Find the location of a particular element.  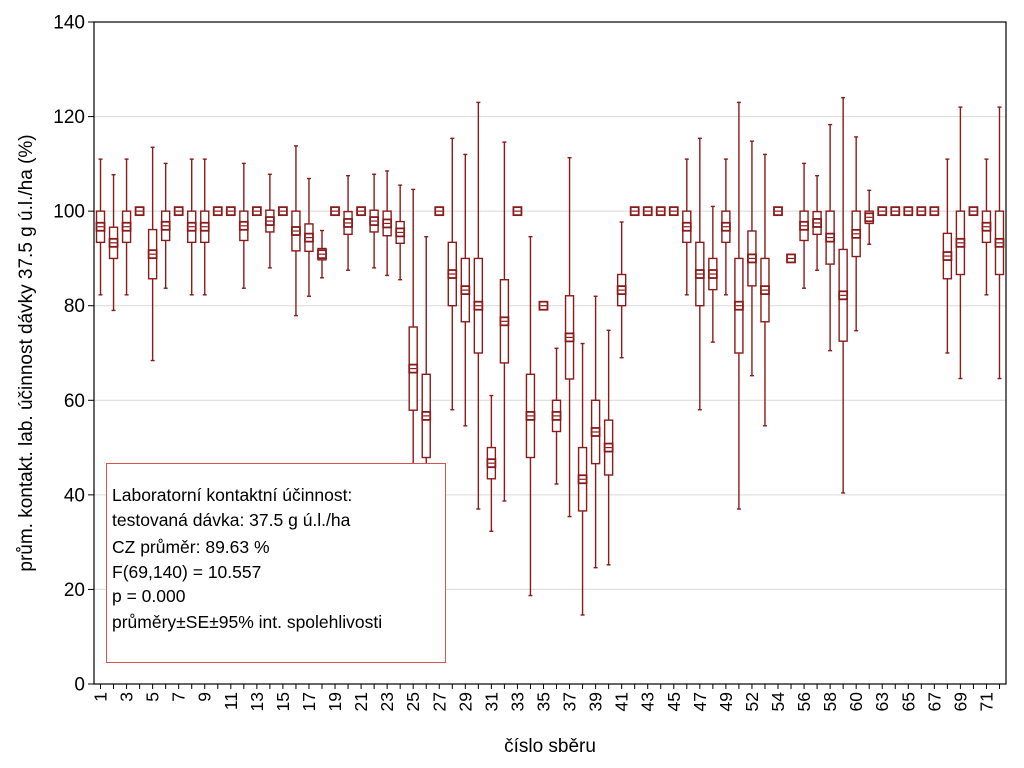

x-tick-label: 41 is located at coordinates (622, 701).